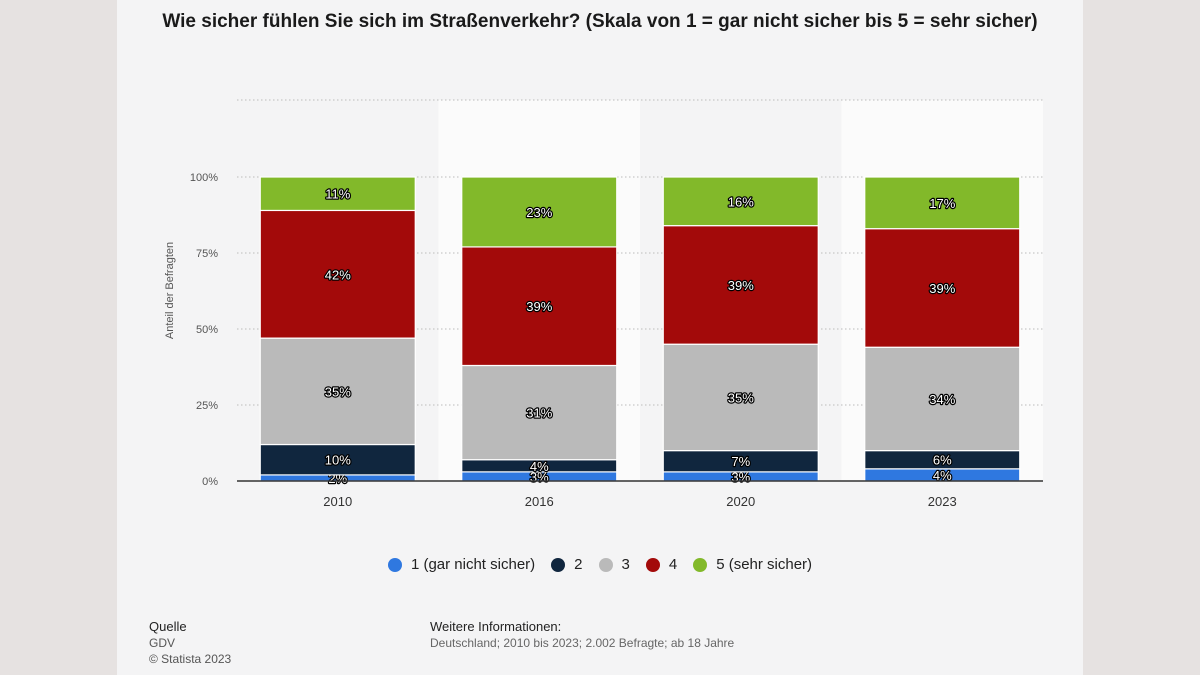  Describe the element at coordinates (673, 564) in the screenshot. I see `legend-label: 4` at that location.